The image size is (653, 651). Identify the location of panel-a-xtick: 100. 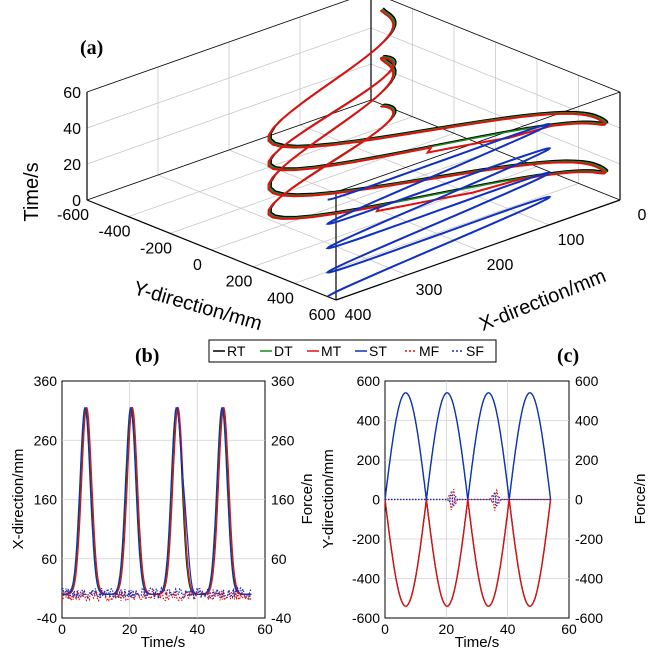
(571, 240).